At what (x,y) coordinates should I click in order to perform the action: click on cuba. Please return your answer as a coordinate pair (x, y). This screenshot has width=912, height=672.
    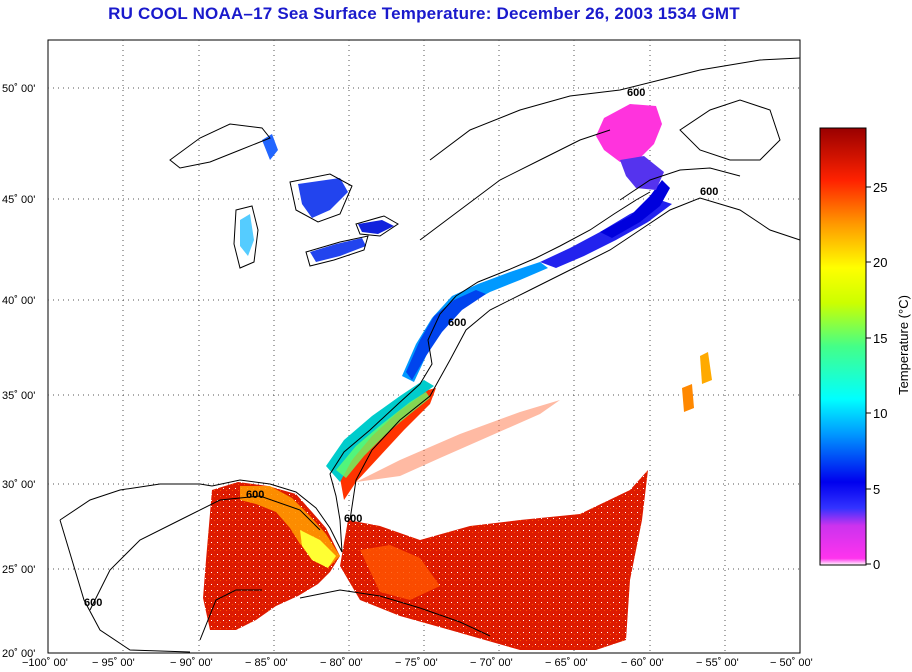
    Looking at the image, I should click on (395, 613).